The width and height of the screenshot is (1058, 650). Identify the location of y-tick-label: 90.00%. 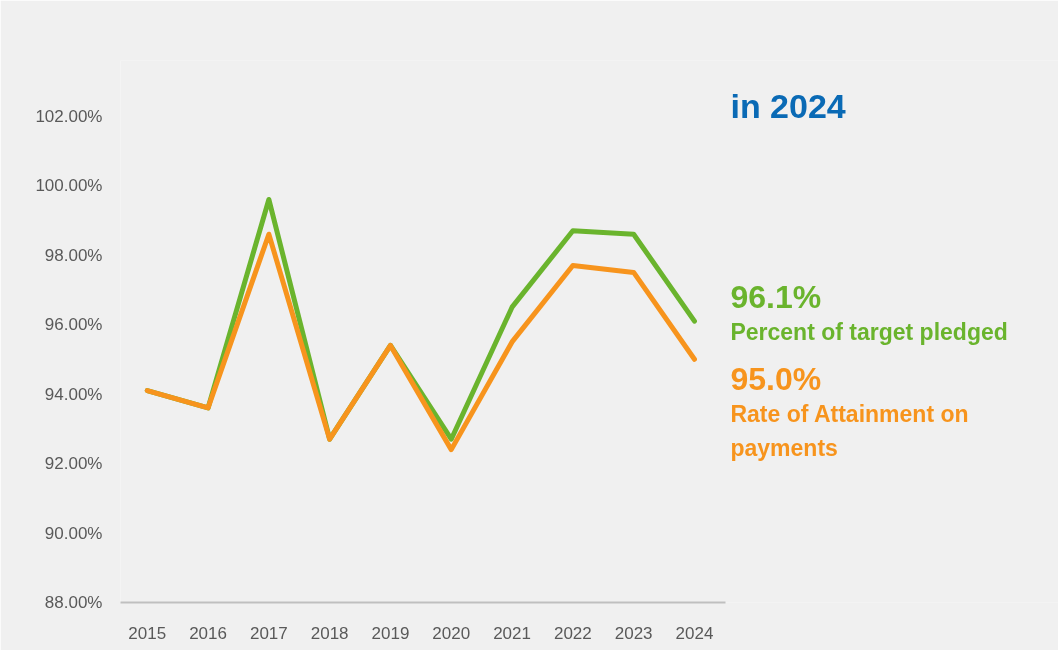
(73, 533).